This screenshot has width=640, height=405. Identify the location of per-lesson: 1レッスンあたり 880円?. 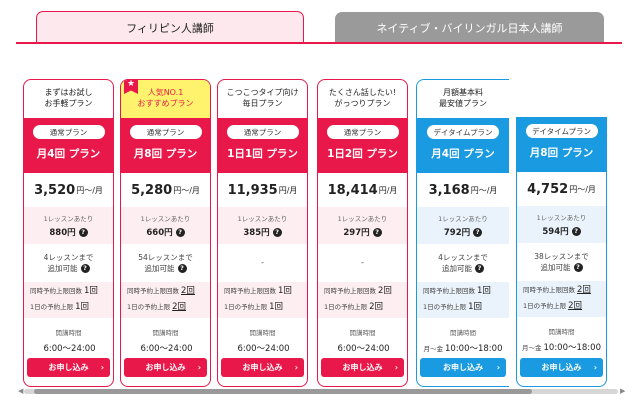
(68, 225).